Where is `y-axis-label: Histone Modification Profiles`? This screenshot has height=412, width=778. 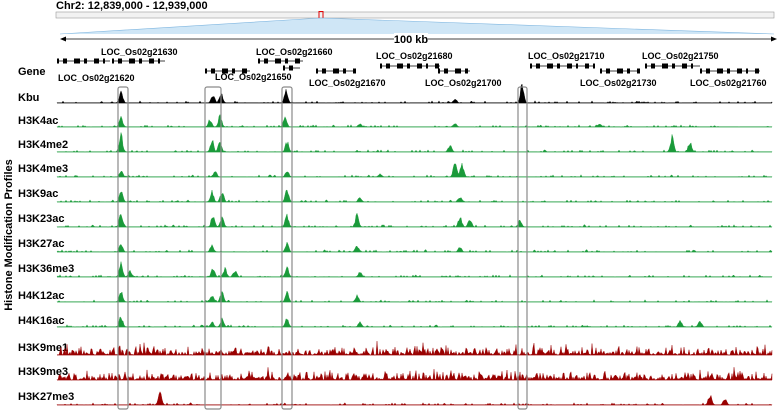 y-axis-label: Histone Modification Profiles is located at coordinates (9, 235).